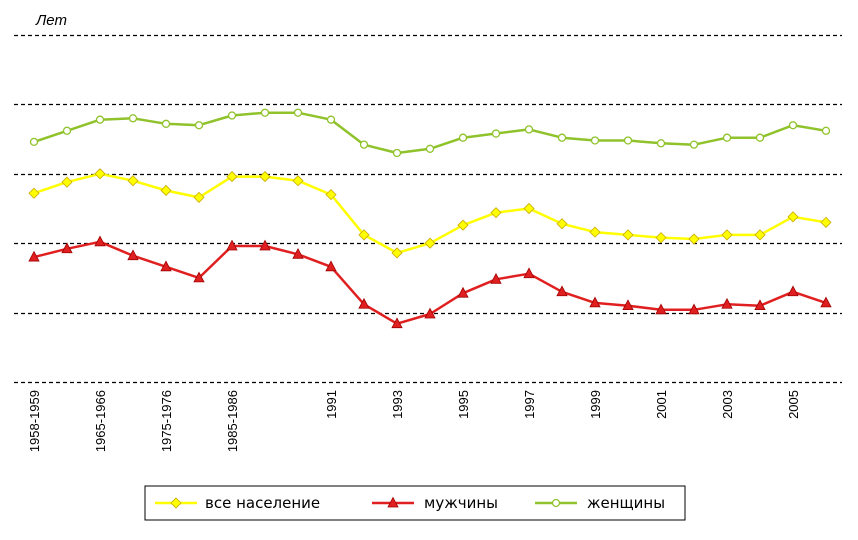 The height and width of the screenshot is (540, 858). I want to click on legend-box, so click(415, 503).